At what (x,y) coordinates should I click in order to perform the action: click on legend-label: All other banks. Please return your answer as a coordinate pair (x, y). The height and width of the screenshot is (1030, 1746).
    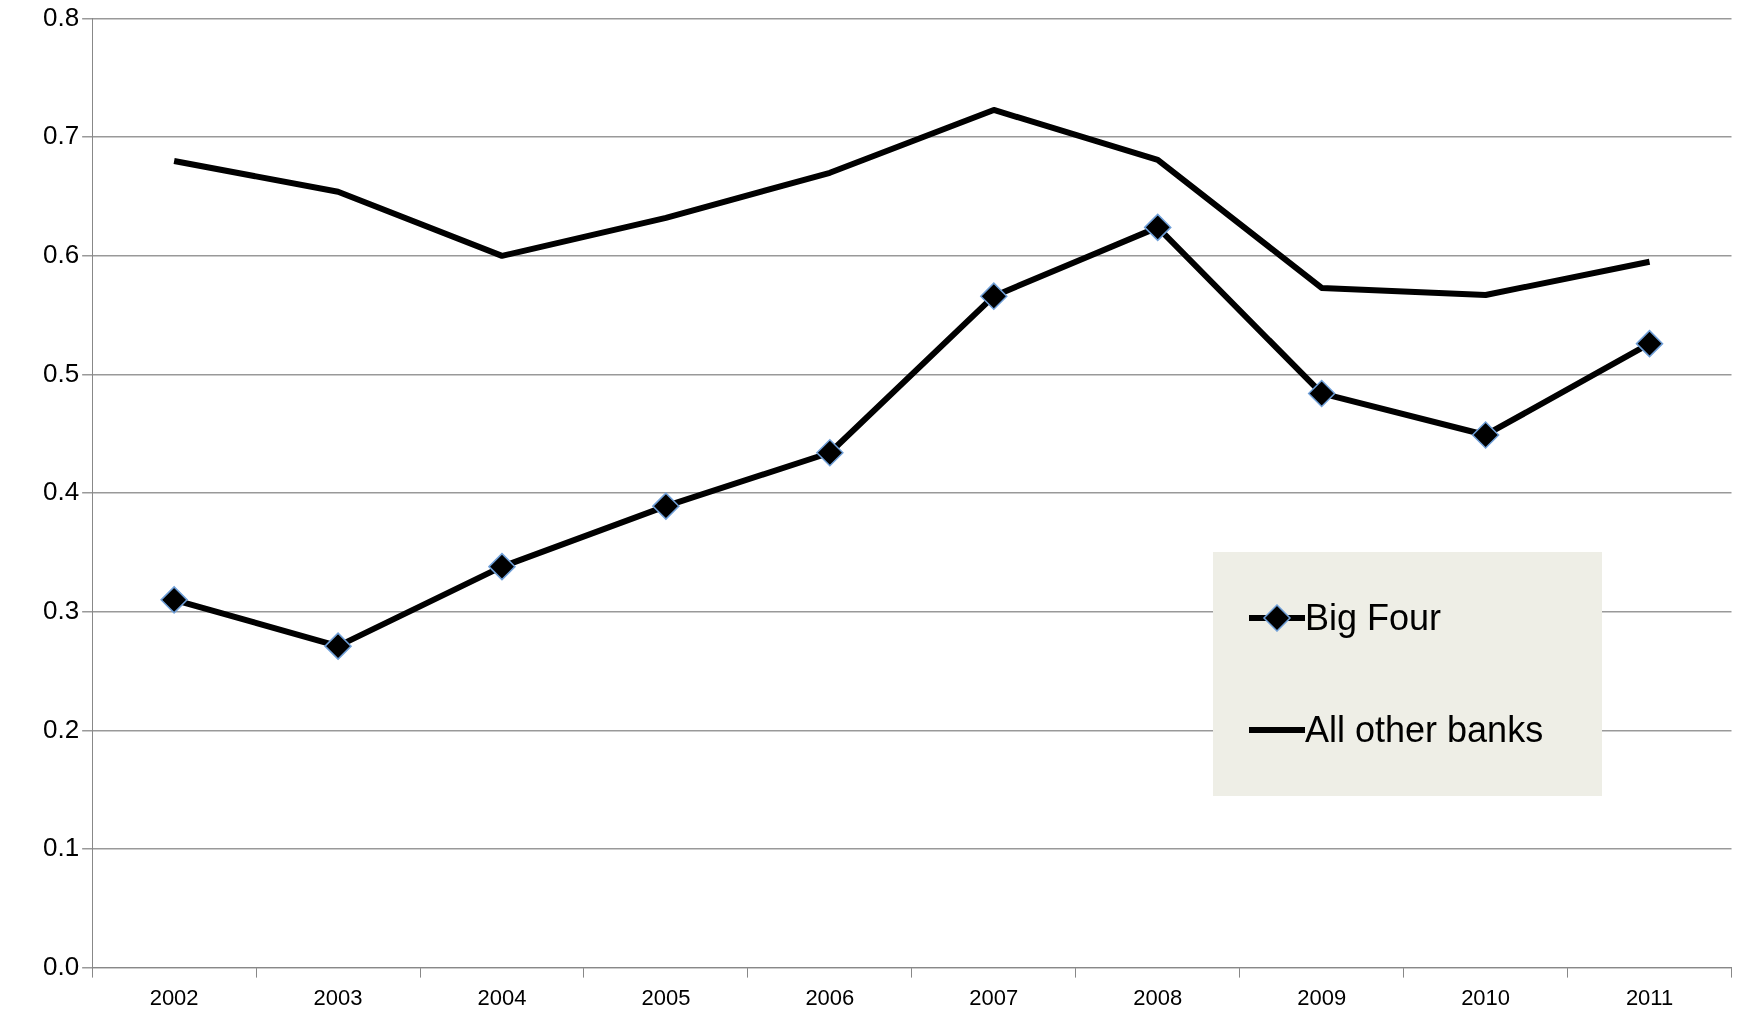
    Looking at the image, I should click on (1424, 730).